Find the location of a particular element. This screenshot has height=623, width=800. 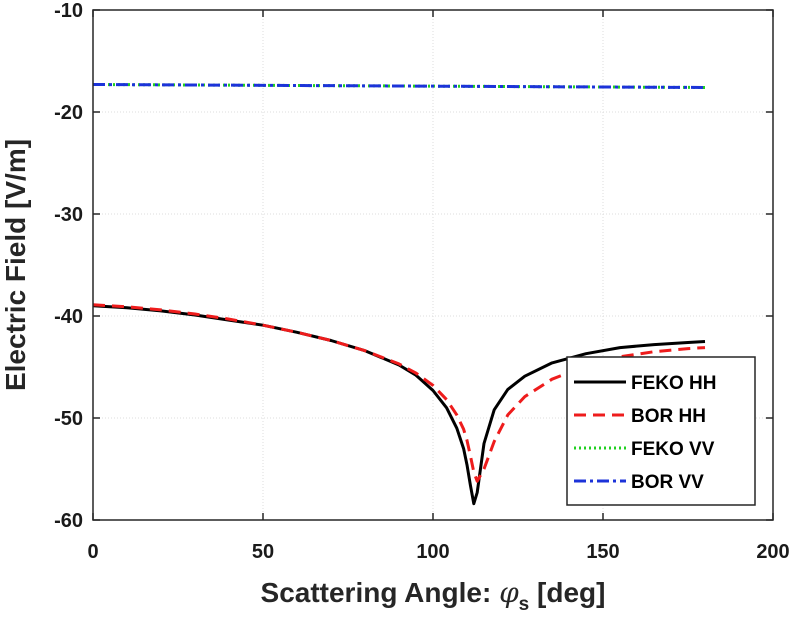

x-axis-label-unit: [deg] is located at coordinates (567, 592).